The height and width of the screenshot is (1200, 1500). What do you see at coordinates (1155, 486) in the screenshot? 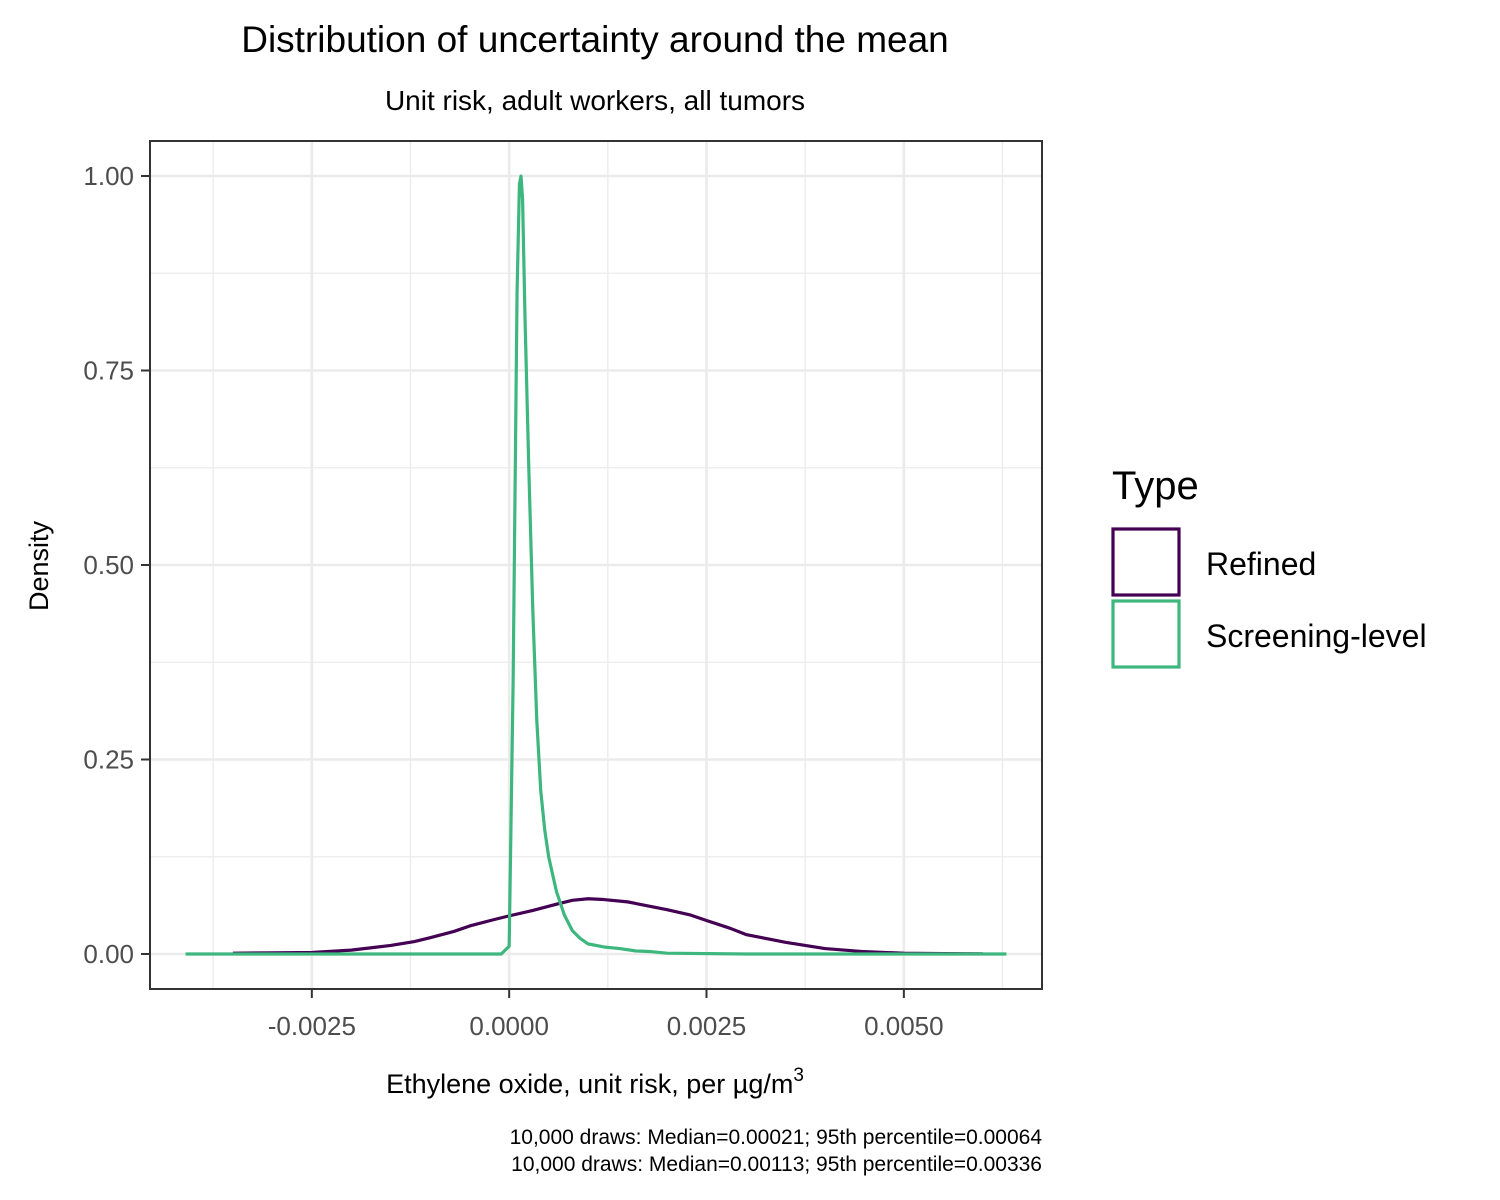
I see `legend-title: Type` at bounding box center [1155, 486].